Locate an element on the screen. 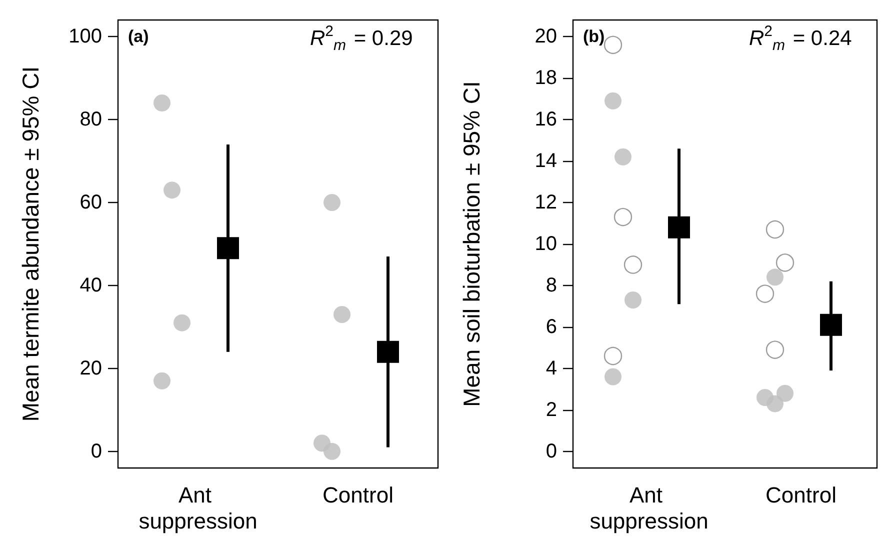 The width and height of the screenshot is (883, 548). y-tick-label: 6 is located at coordinates (551, 327).